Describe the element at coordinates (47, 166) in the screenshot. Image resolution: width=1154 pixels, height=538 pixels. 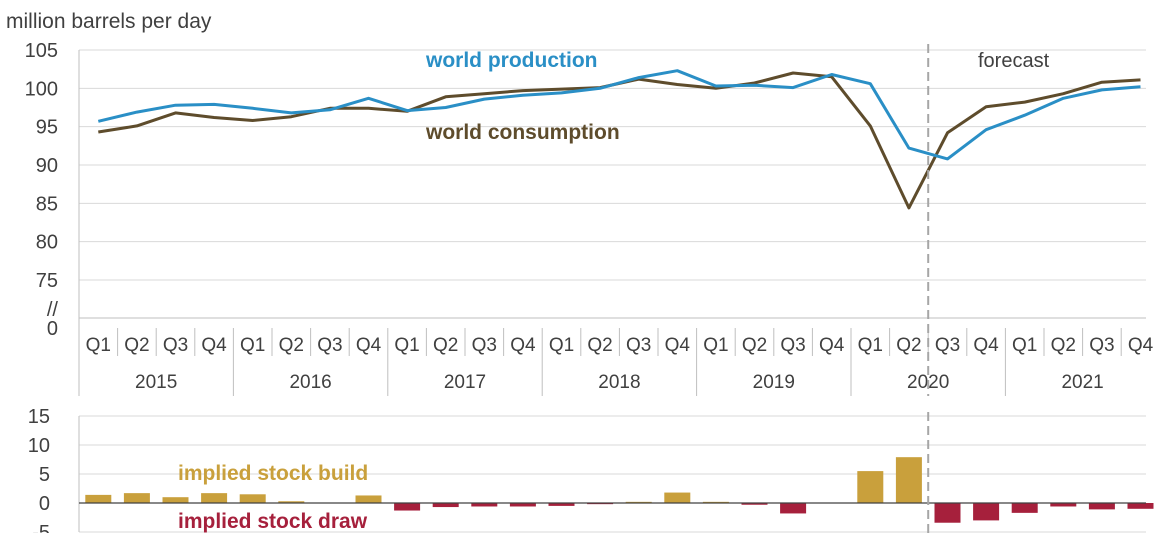
I see `y-tick-label: 90` at that location.